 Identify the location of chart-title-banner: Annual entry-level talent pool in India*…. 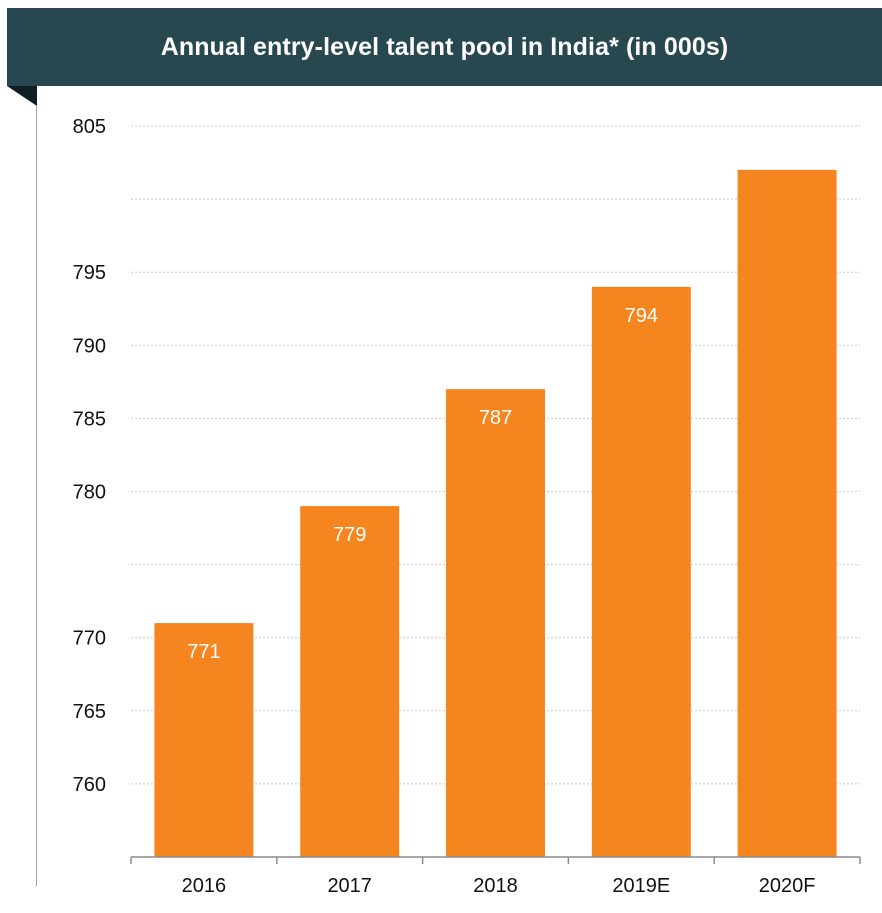
(444, 47).